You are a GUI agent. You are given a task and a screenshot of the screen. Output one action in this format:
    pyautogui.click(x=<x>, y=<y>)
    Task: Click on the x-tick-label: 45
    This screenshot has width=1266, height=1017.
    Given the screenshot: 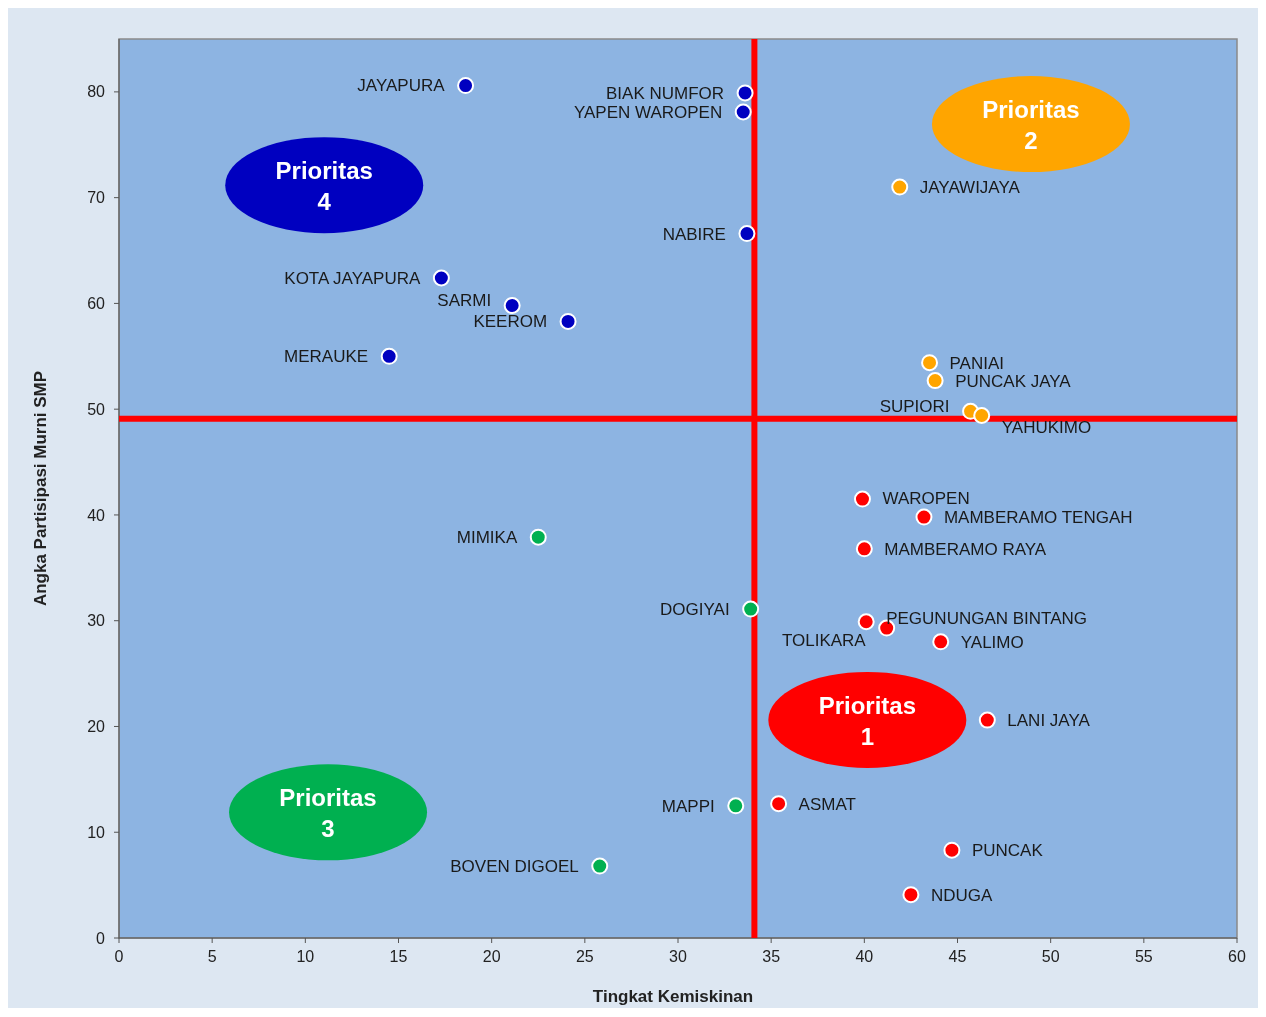 What is the action you would take?
    pyautogui.click(x=957, y=956)
    